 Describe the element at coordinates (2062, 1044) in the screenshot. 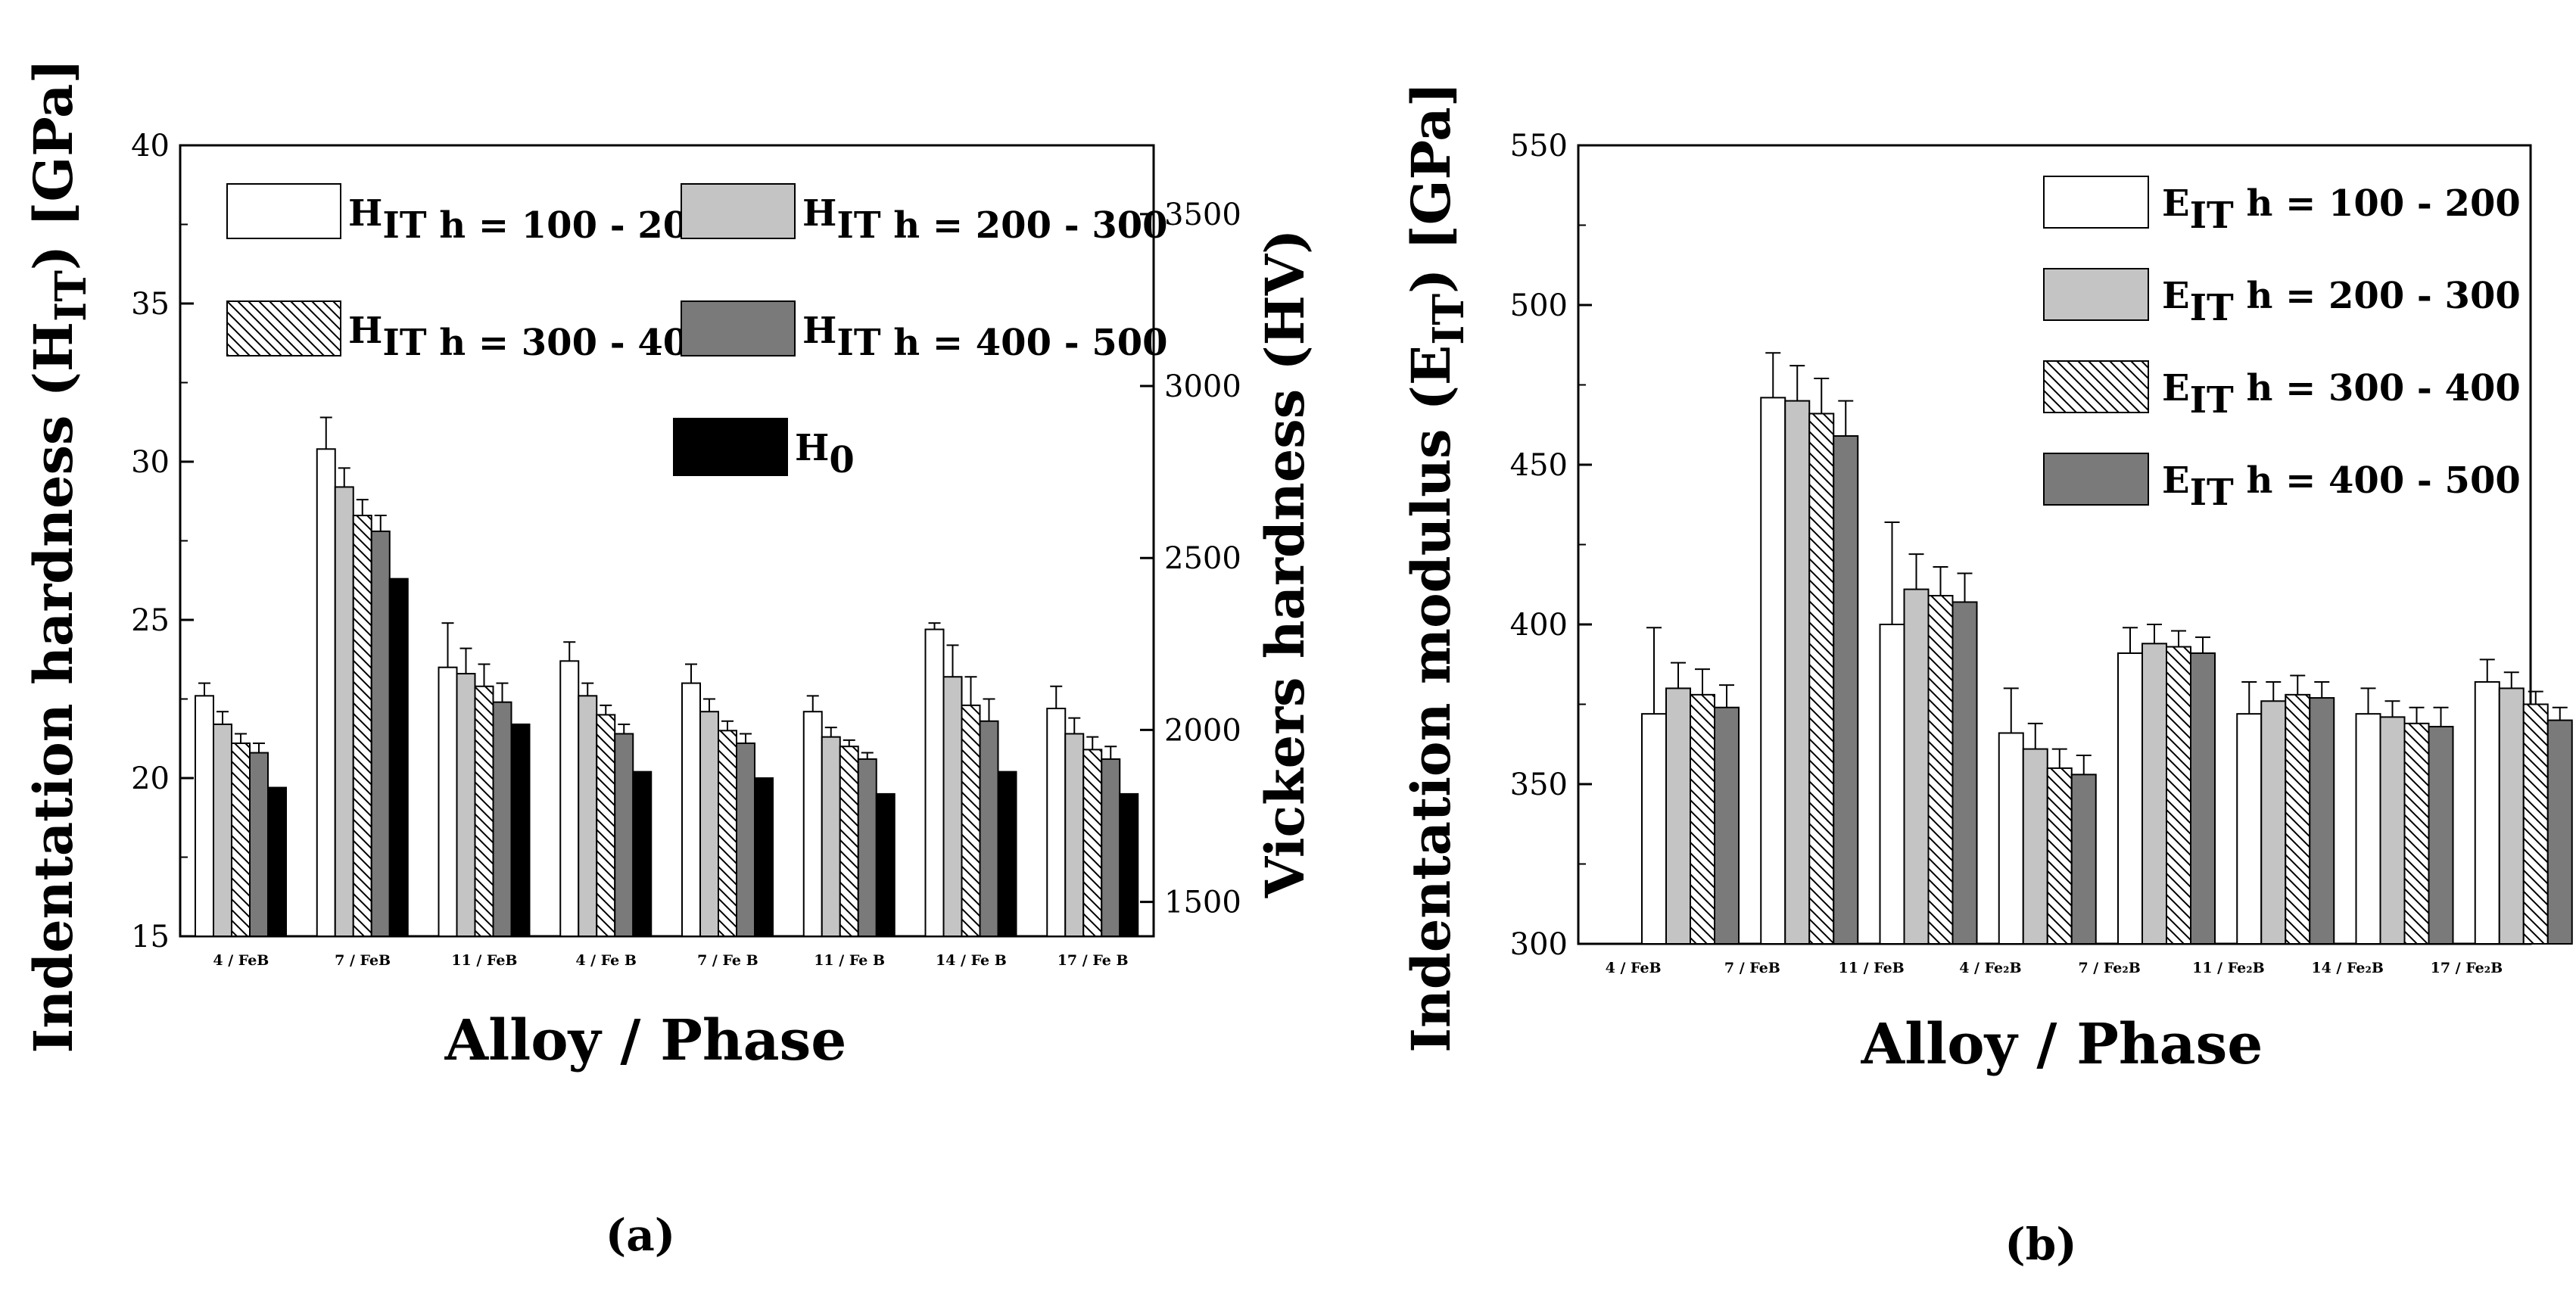

I see `x-axis-title-b: Alloy / Phase` at that location.